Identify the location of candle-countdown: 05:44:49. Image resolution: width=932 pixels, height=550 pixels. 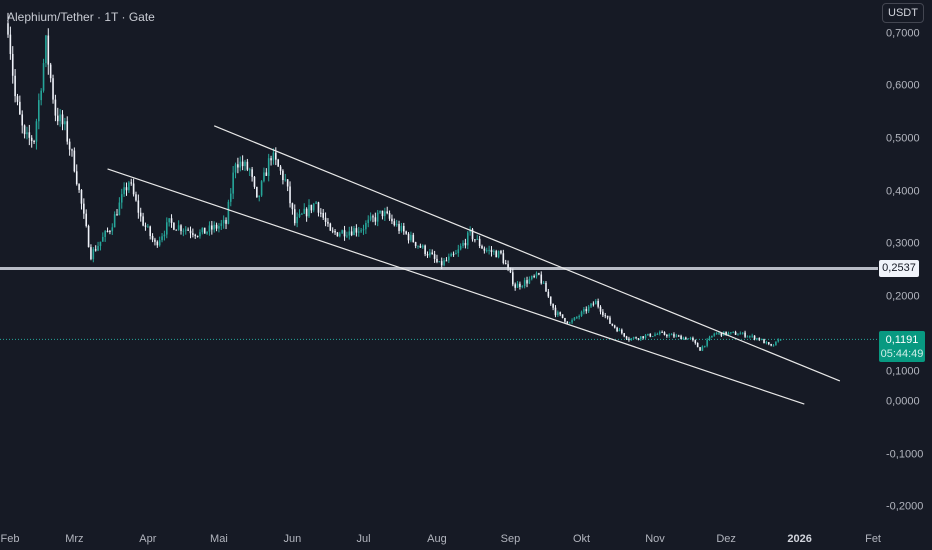
(902, 354).